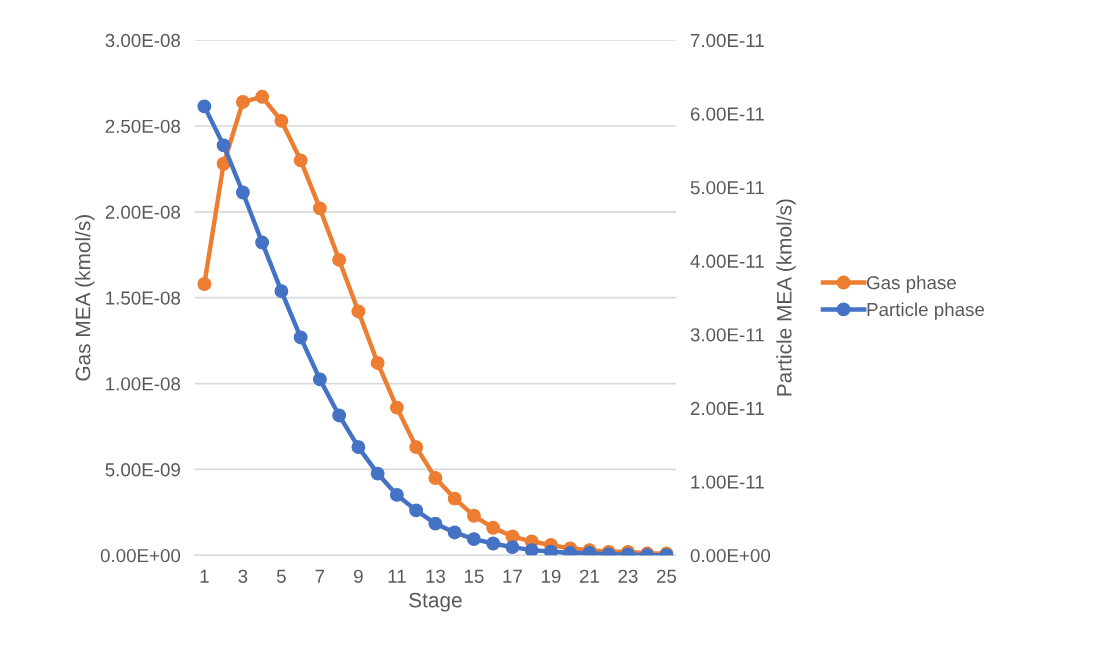 Image resolution: width=1094 pixels, height=669 pixels. Describe the element at coordinates (589, 576) in the screenshot. I see `x-tick-label: 21` at that location.